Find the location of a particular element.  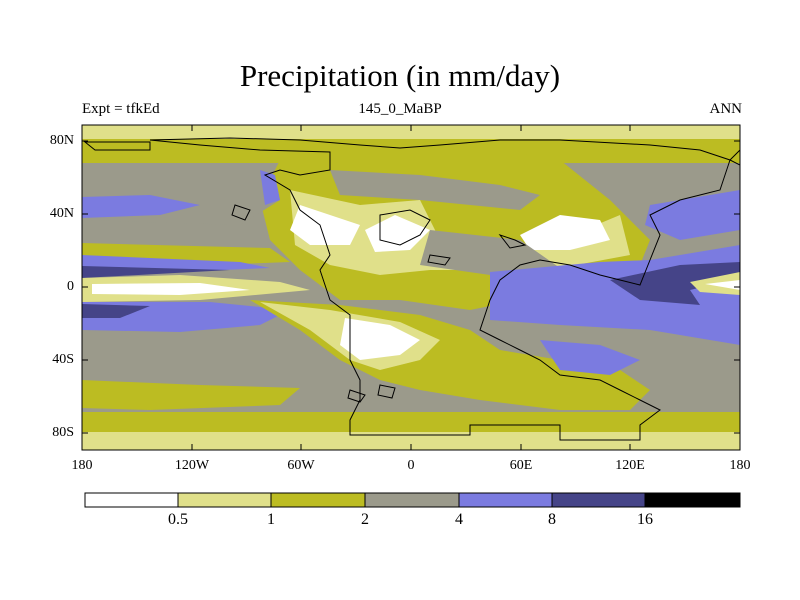

lon-tick-label: 0 is located at coordinates (411, 465).